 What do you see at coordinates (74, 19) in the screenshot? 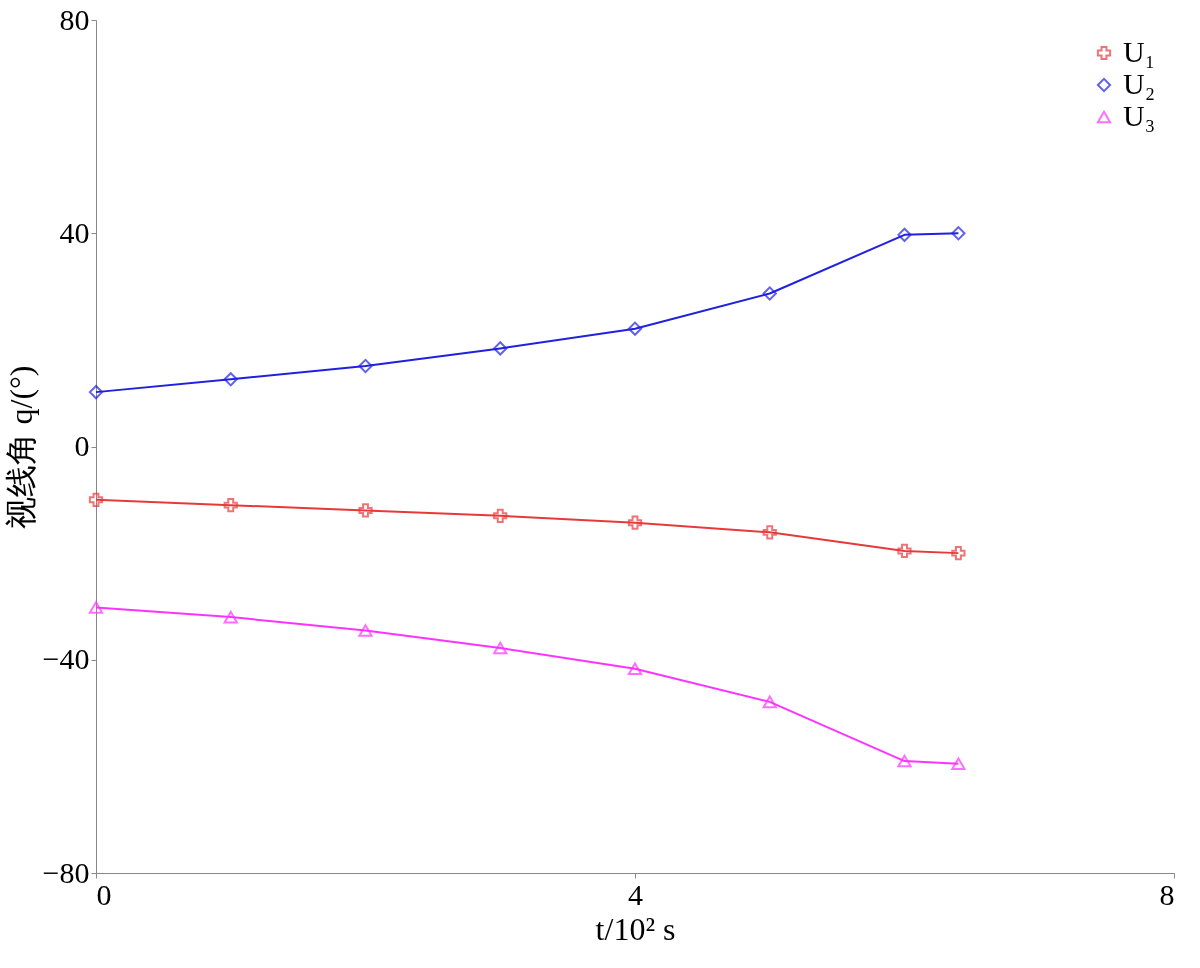
I see `y-tick-label: 80` at bounding box center [74, 19].